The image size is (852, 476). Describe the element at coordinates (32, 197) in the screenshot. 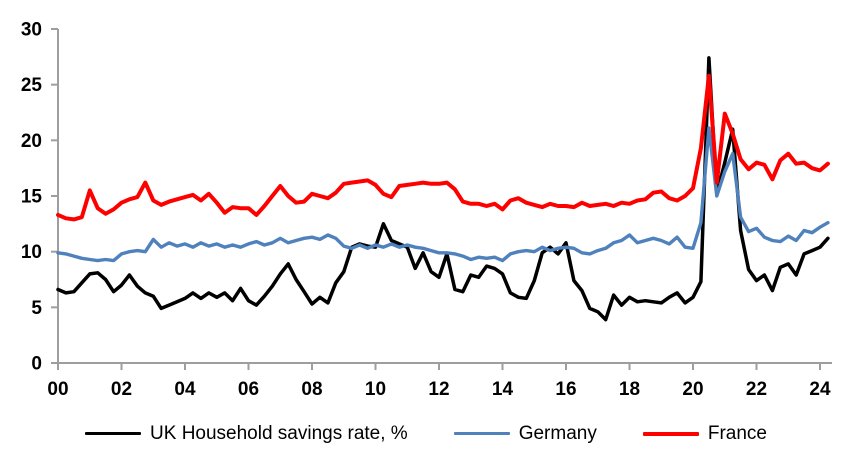

I see `y-tick-label: 15` at that location.